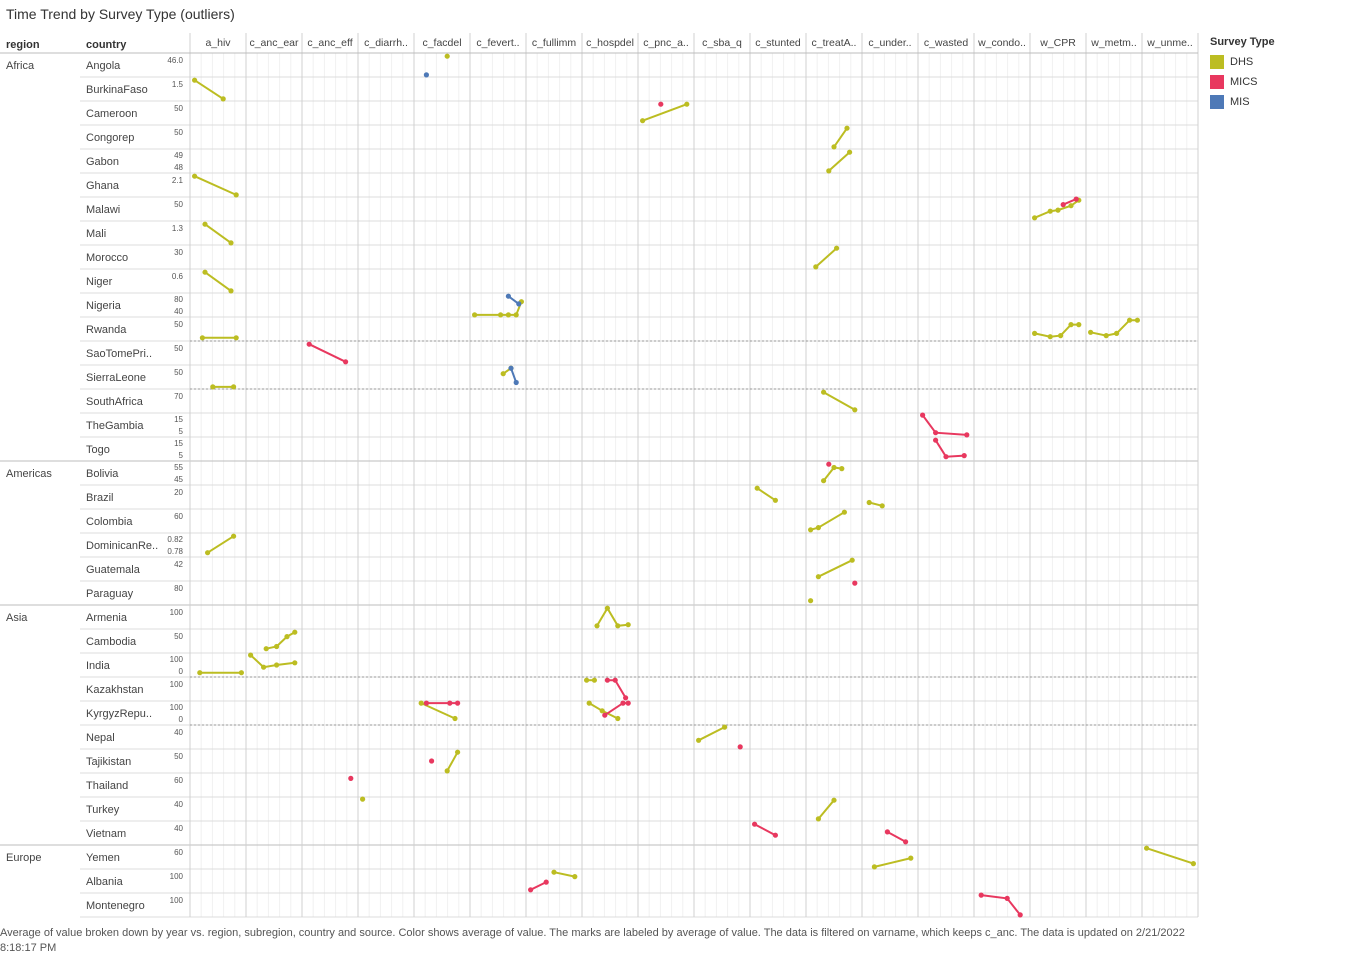  I want to click on legend-item-dhs: DHS, so click(1242, 62).